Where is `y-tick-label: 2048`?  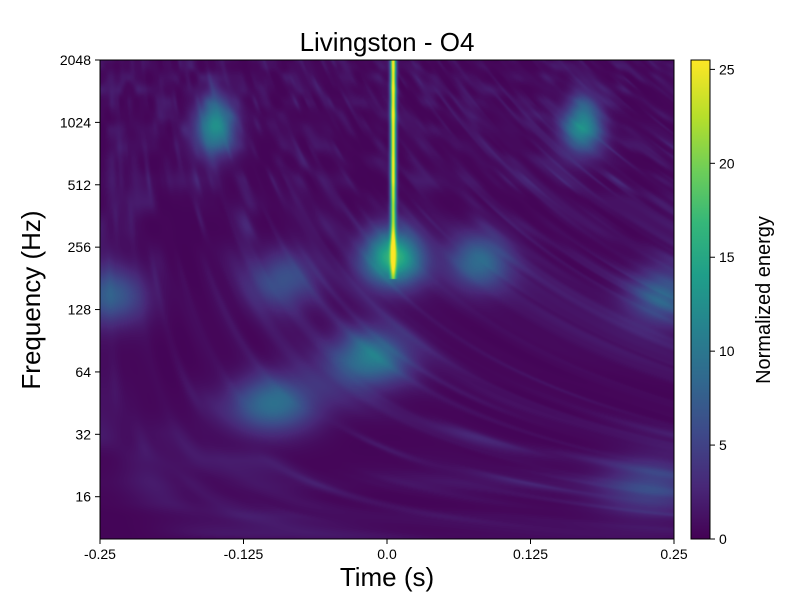 y-tick-label: 2048 is located at coordinates (75, 60).